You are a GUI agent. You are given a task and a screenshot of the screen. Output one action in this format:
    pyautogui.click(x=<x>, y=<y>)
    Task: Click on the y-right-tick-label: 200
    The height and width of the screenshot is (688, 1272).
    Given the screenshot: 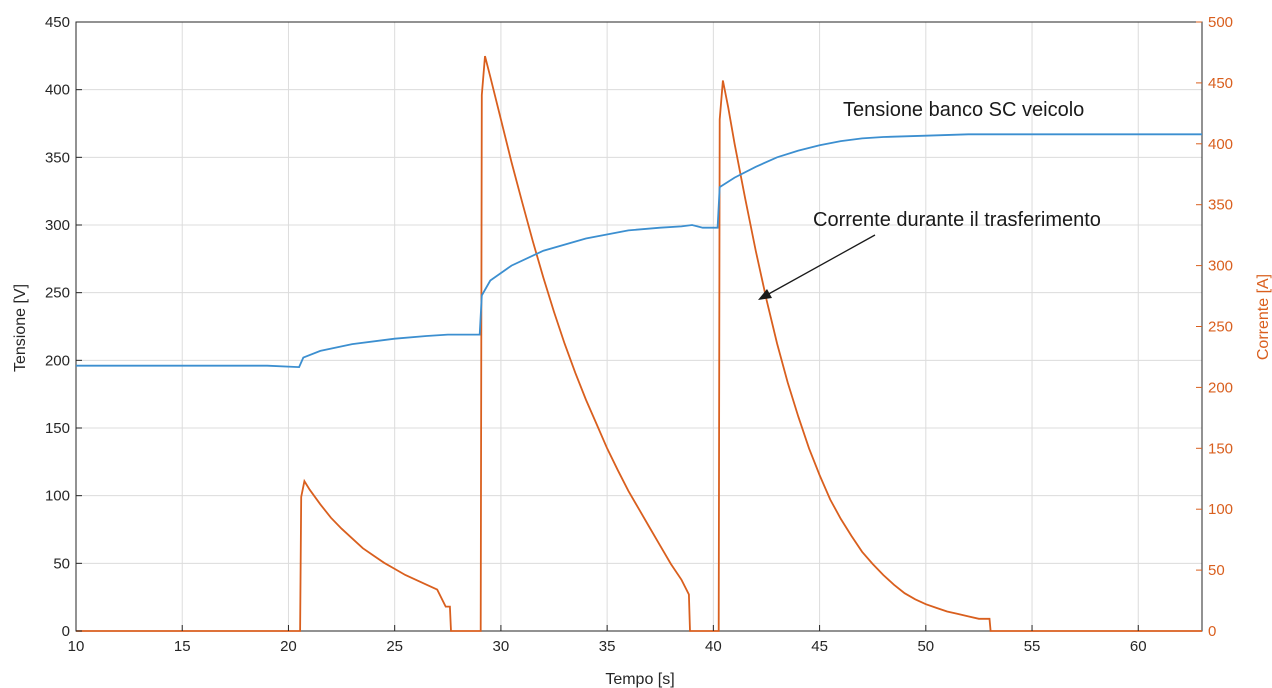 What is the action you would take?
    pyautogui.click(x=1220, y=387)
    